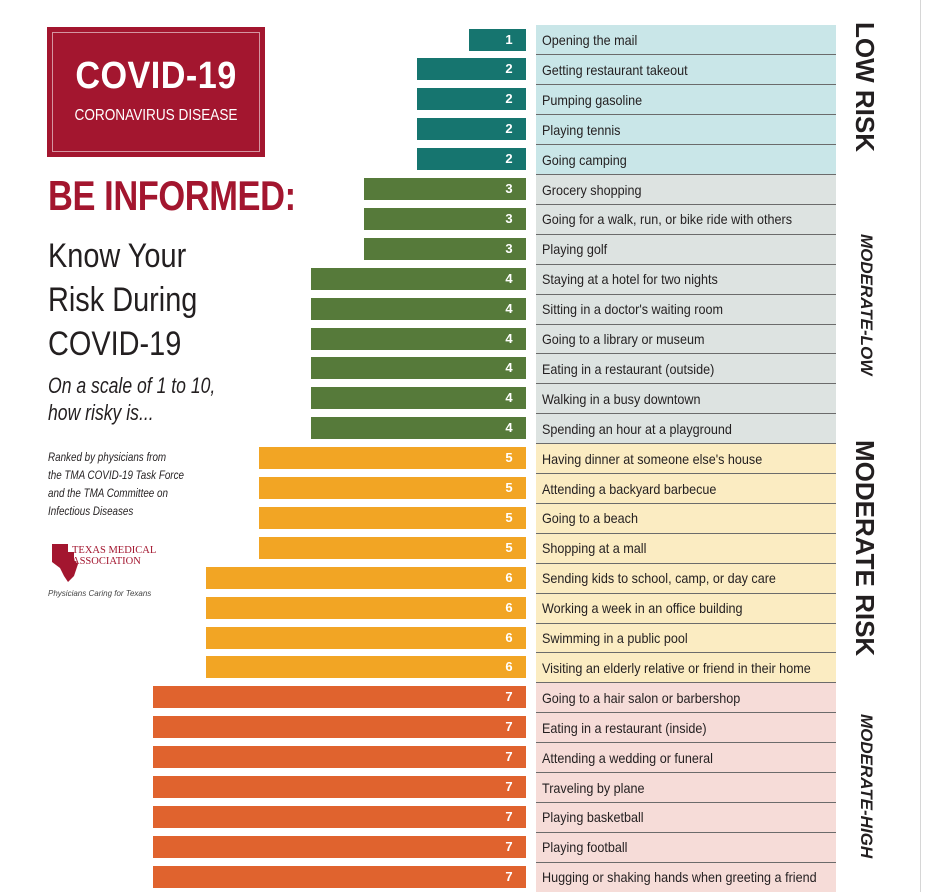 This screenshot has height=892, width=934. Describe the element at coordinates (581, 129) in the screenshot. I see `activity-label: Playing tennis` at that location.